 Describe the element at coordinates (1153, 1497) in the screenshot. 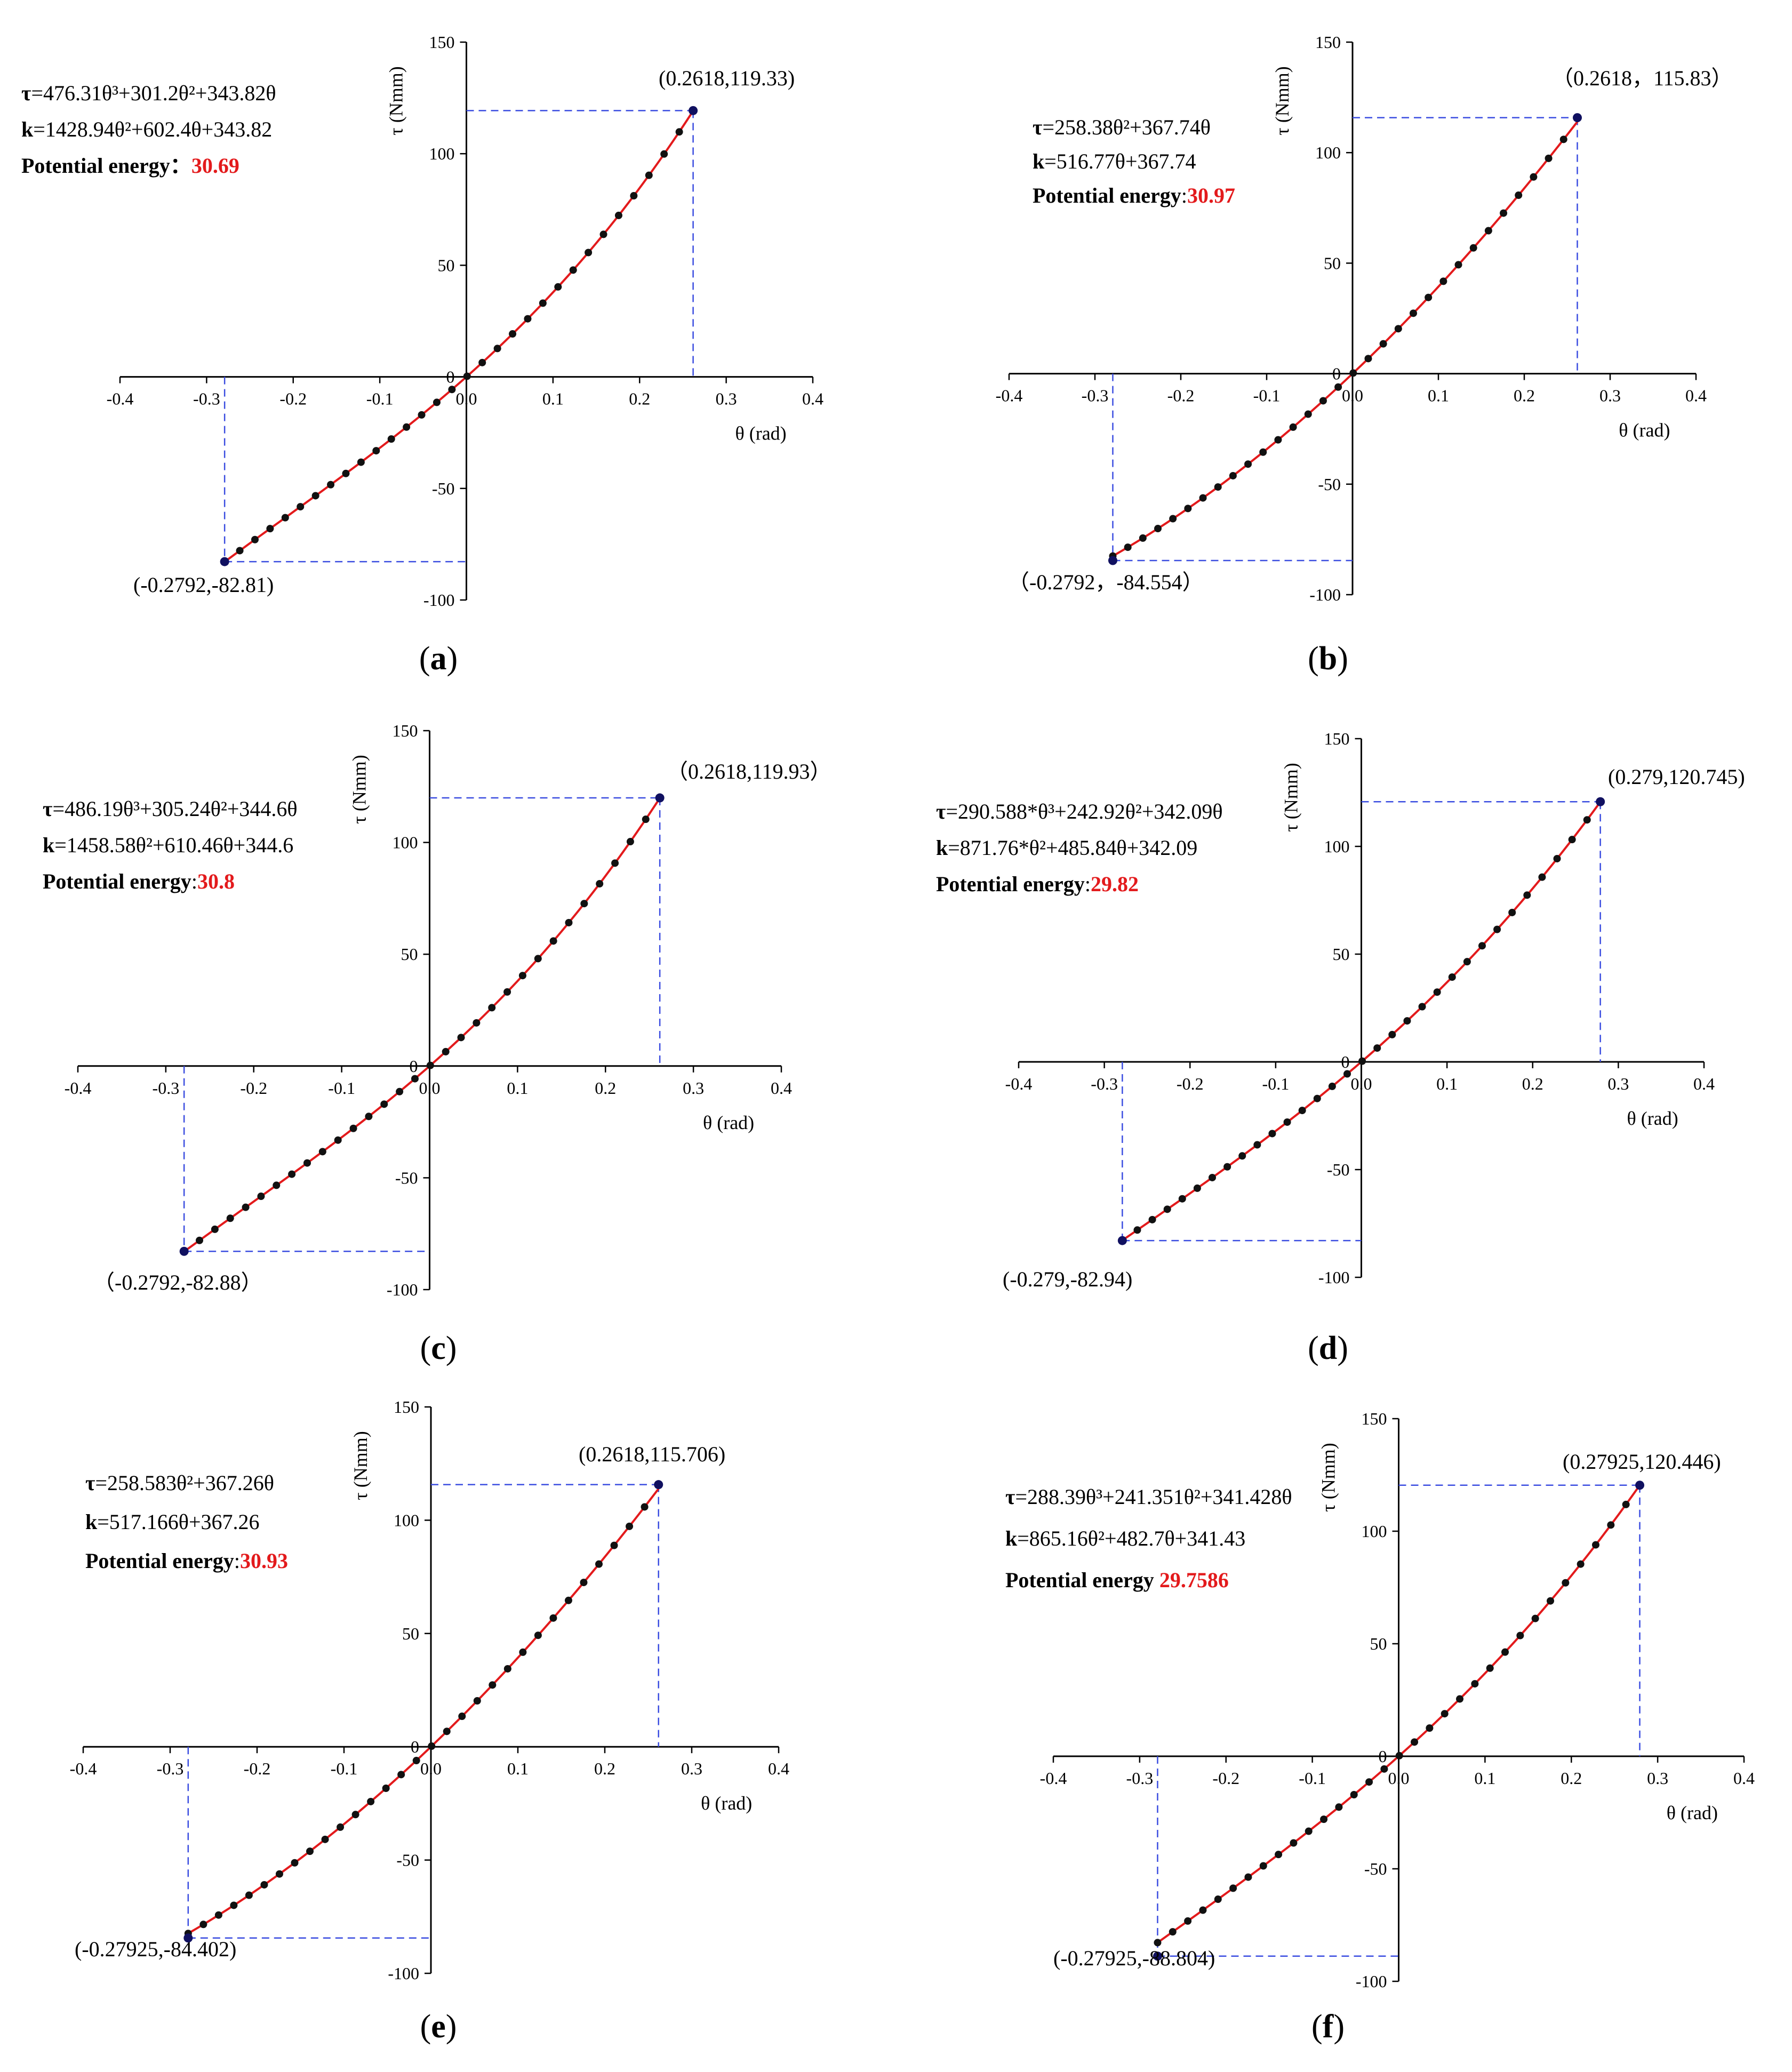

I see `torque-expression: =288.39θ³+241.351θ²+341.428θ` at that location.